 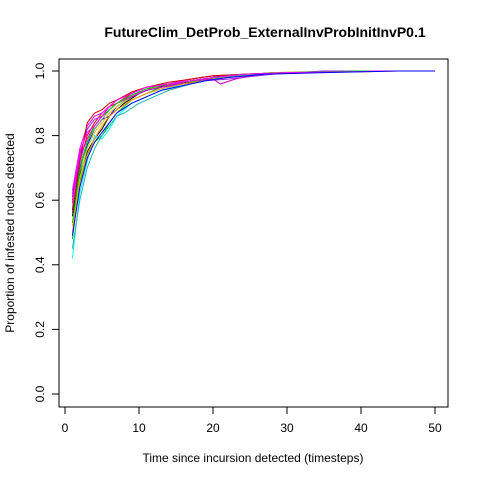 I want to click on y-tick-label: 0.2, so click(x=40, y=329).